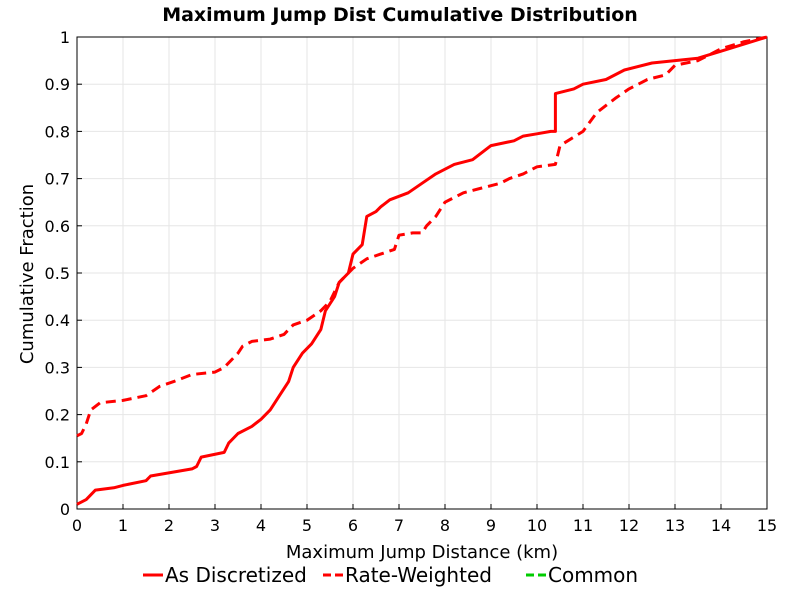 Image resolution: width=800 pixels, height=600 pixels. I want to click on x-tick-label: 2, so click(169, 525).